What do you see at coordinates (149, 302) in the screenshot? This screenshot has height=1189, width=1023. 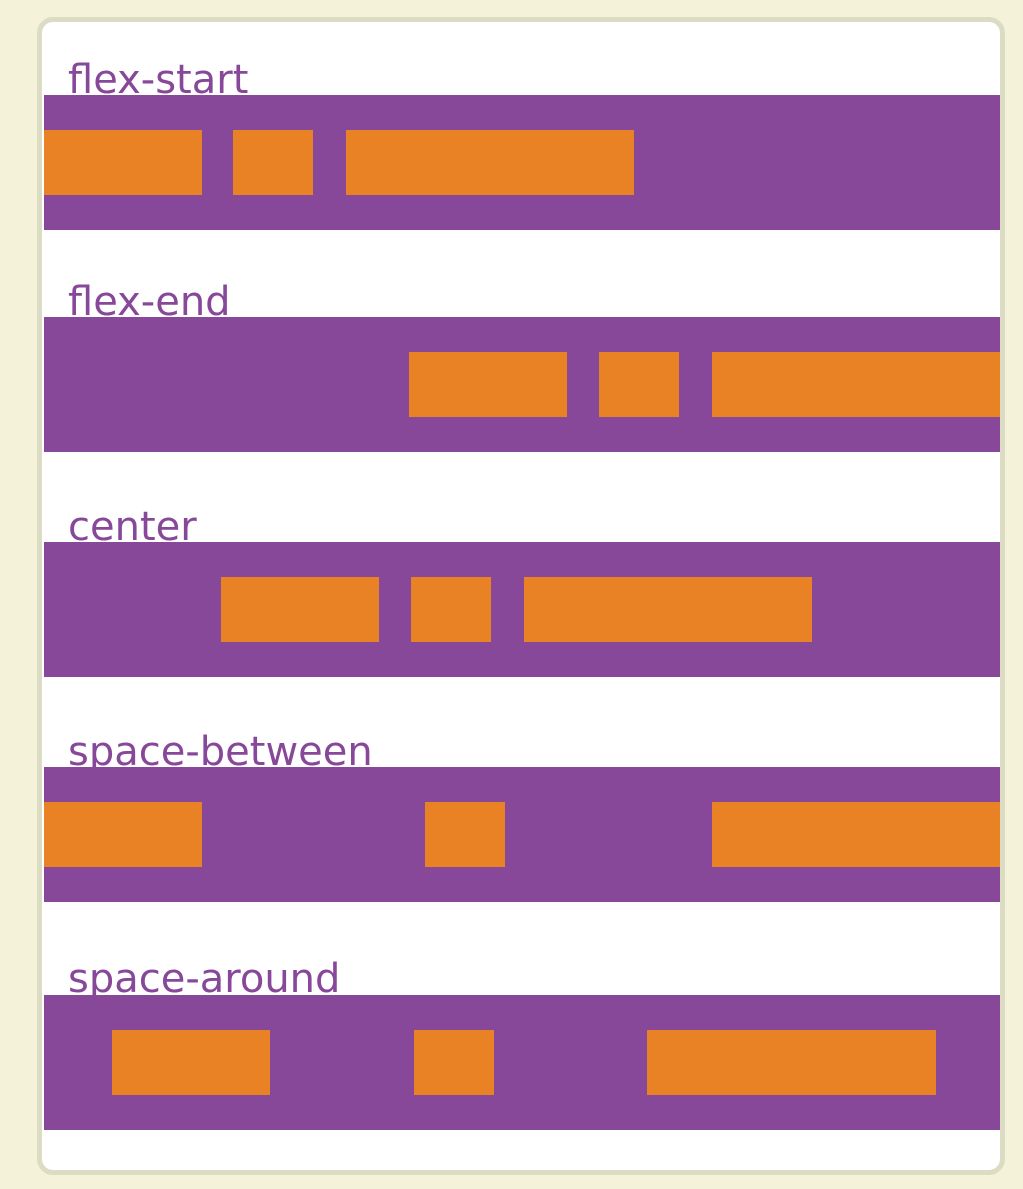 I see `example-label: flex-end` at bounding box center [149, 302].